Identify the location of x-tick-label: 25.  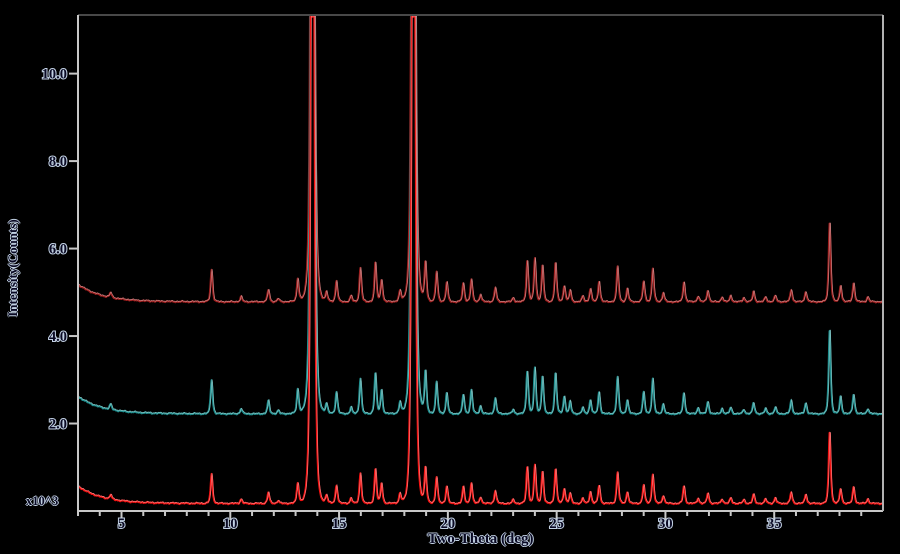
(556, 524).